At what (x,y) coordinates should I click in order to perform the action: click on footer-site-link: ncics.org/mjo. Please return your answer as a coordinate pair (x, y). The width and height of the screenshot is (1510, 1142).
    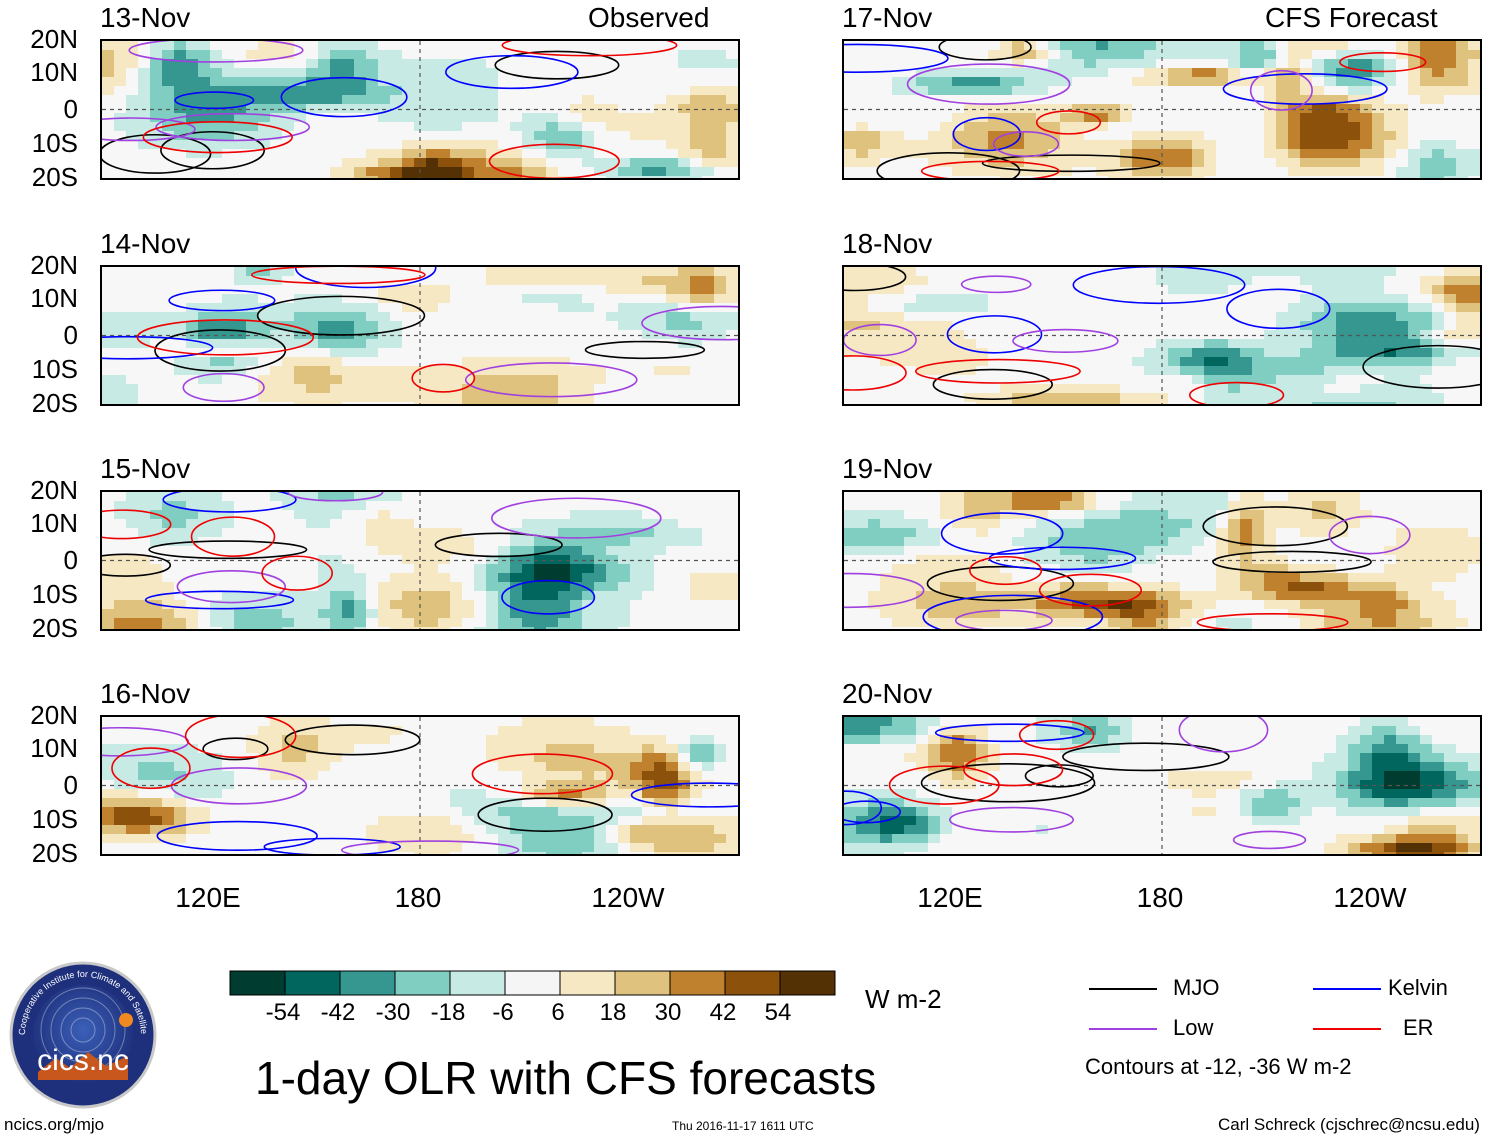
    Looking at the image, I should click on (54, 1124).